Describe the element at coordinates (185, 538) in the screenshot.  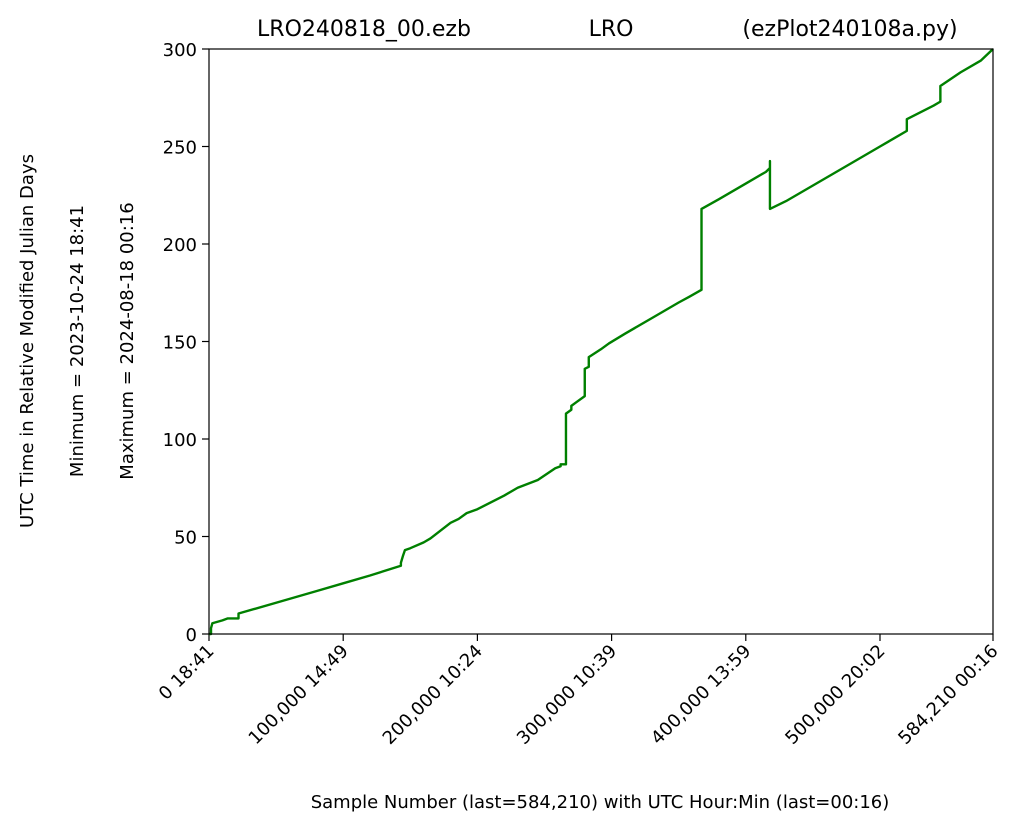
I see `y-tick-label: 50` at that location.